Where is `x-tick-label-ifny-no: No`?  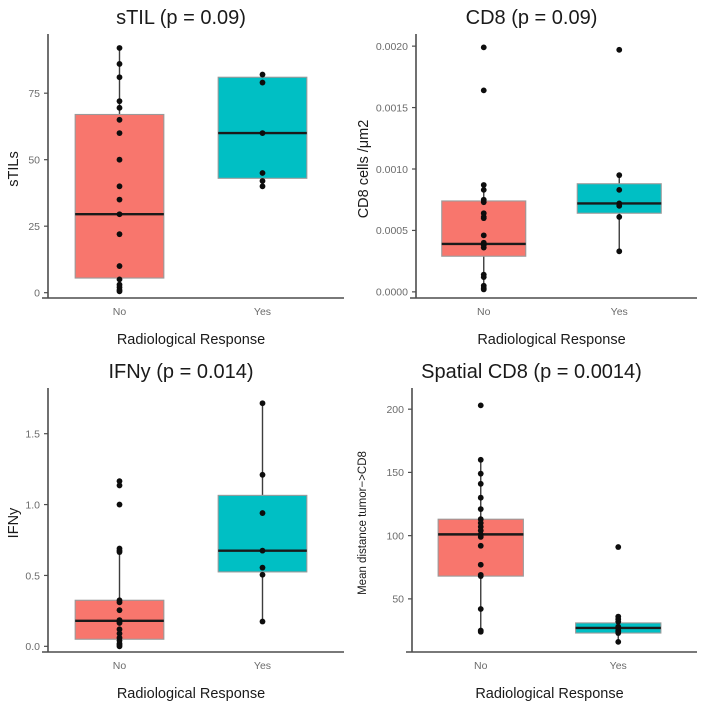
x-tick-label-ifny-no: No is located at coordinates (120, 666).